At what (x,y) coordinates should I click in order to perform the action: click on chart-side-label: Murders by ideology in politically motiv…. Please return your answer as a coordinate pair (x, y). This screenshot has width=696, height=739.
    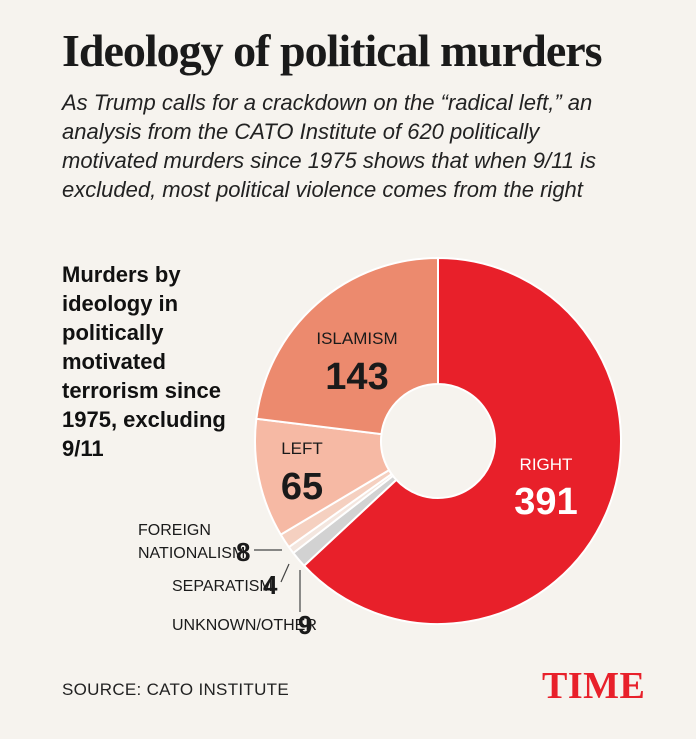
    Looking at the image, I should click on (144, 361).